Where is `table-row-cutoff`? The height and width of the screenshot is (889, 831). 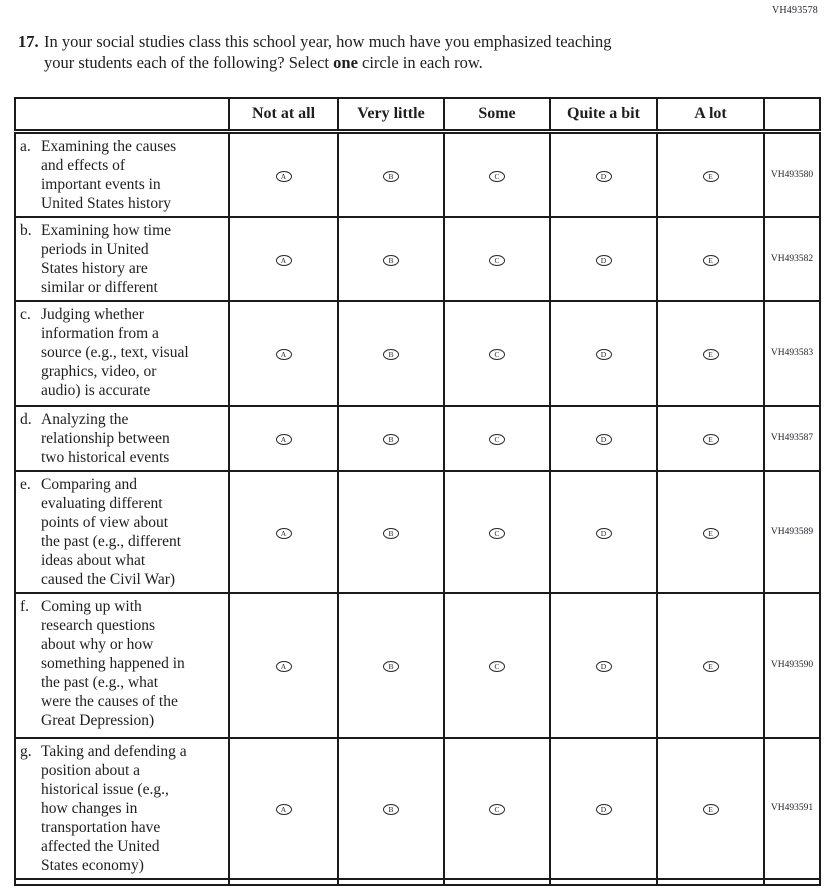
table-row-cutoff is located at coordinates (417, 881).